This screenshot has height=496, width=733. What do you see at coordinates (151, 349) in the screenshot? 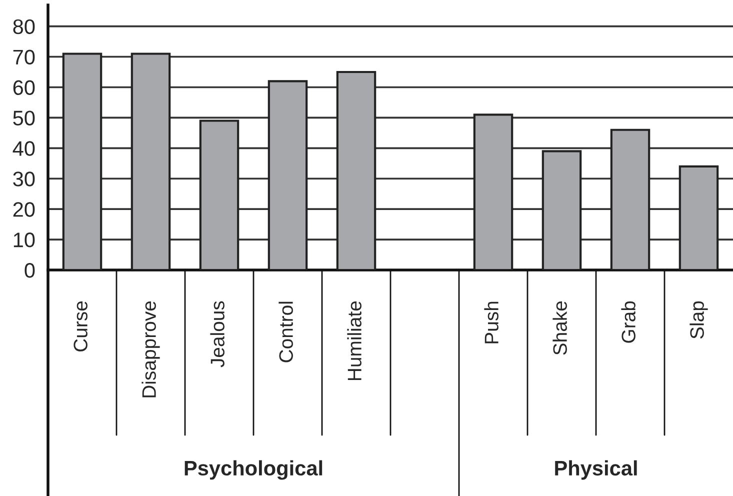
I see `x-tick-label: Disapprove` at bounding box center [151, 349].